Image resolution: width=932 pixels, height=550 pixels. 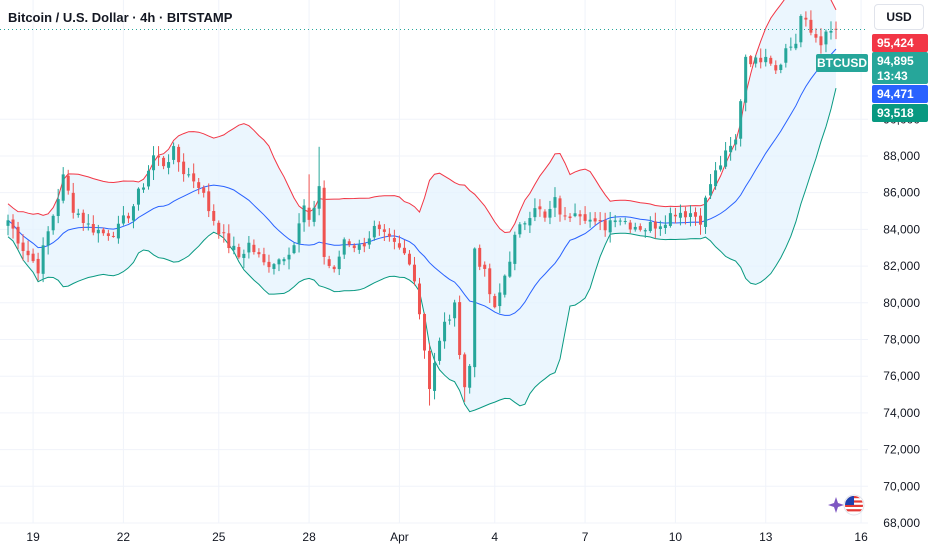 What do you see at coordinates (846, 505) in the screenshot?
I see `market-badge` at bounding box center [846, 505].